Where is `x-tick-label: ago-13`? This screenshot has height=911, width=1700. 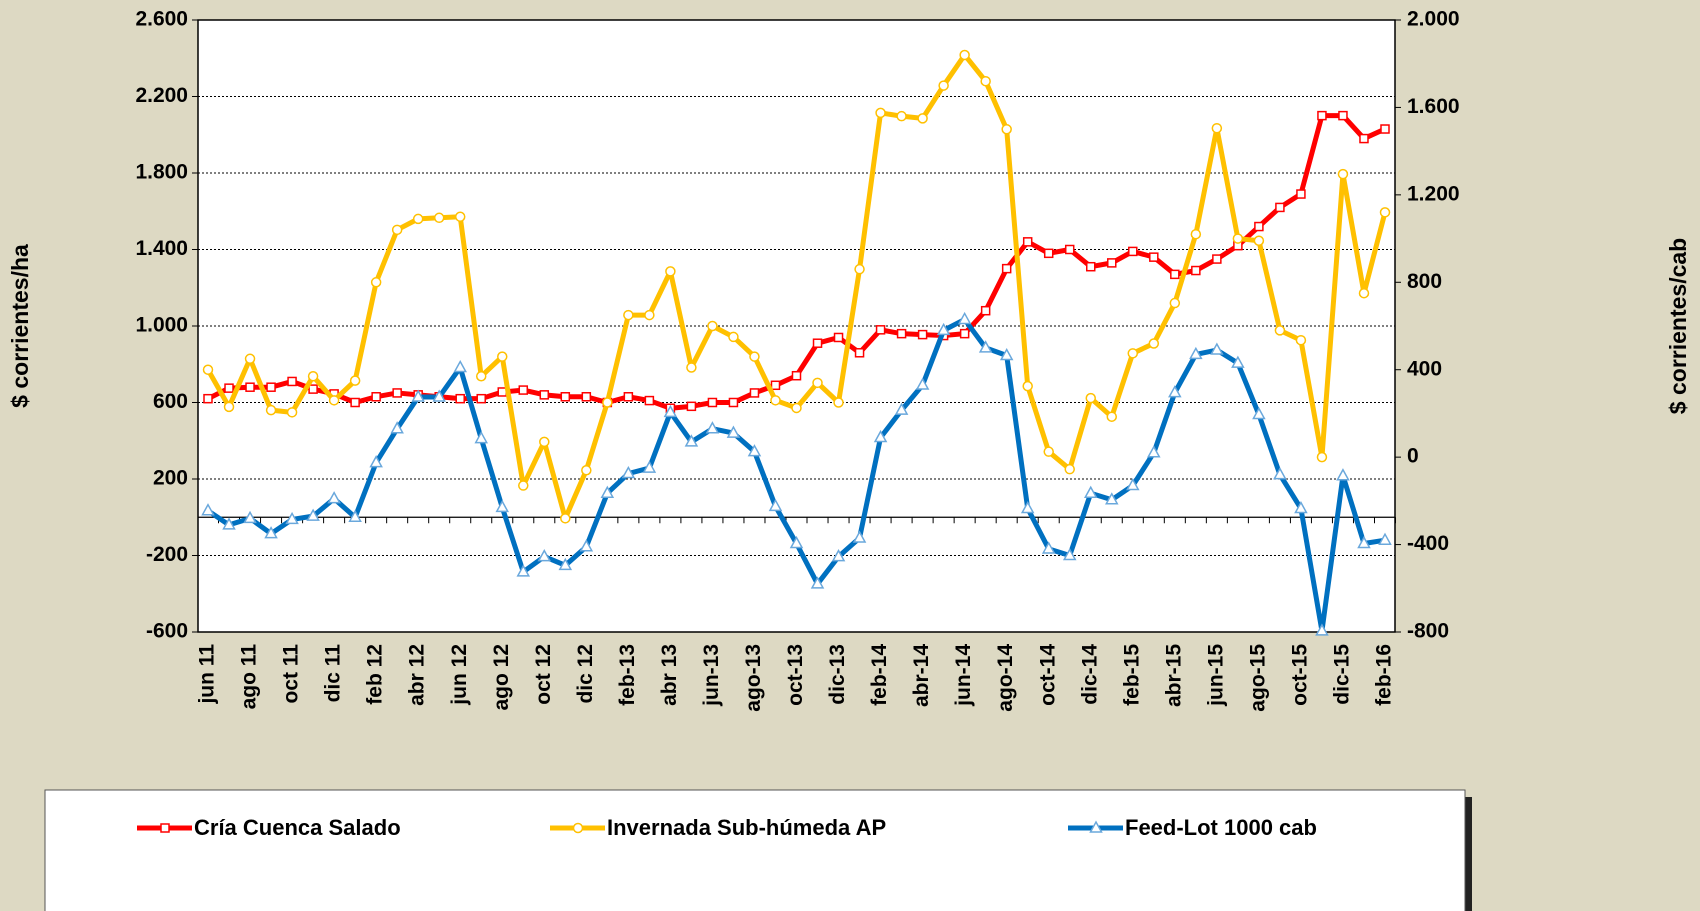 x-tick-label: ago-13 is located at coordinates (753, 678).